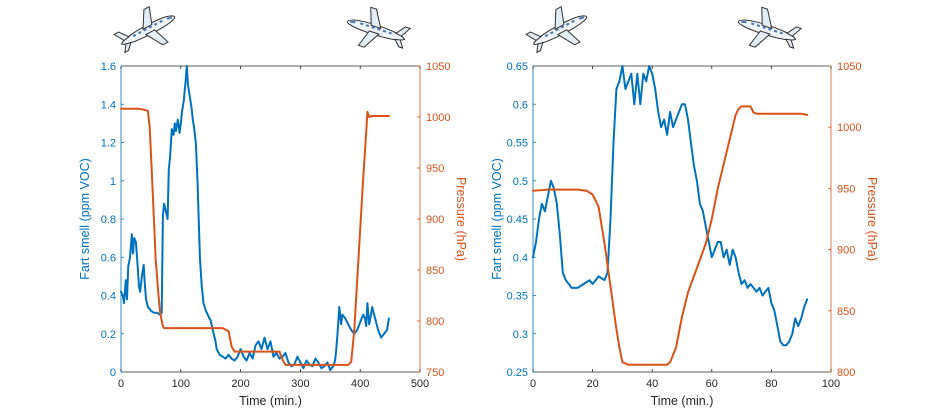 This screenshot has height=414, width=936. Describe the element at coordinates (108, 144) in the screenshot. I see `y-left-tick-label: 1.2` at that location.